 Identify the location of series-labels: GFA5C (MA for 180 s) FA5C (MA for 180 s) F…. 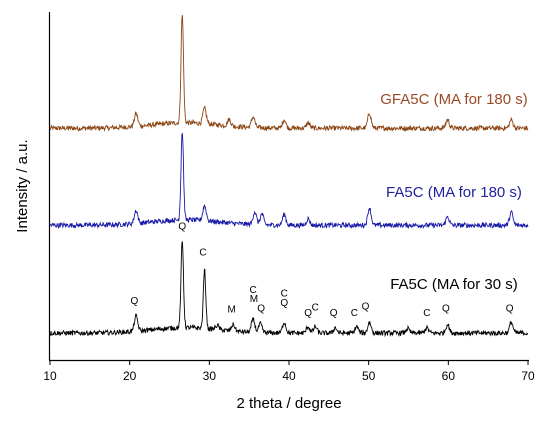
(454, 192).